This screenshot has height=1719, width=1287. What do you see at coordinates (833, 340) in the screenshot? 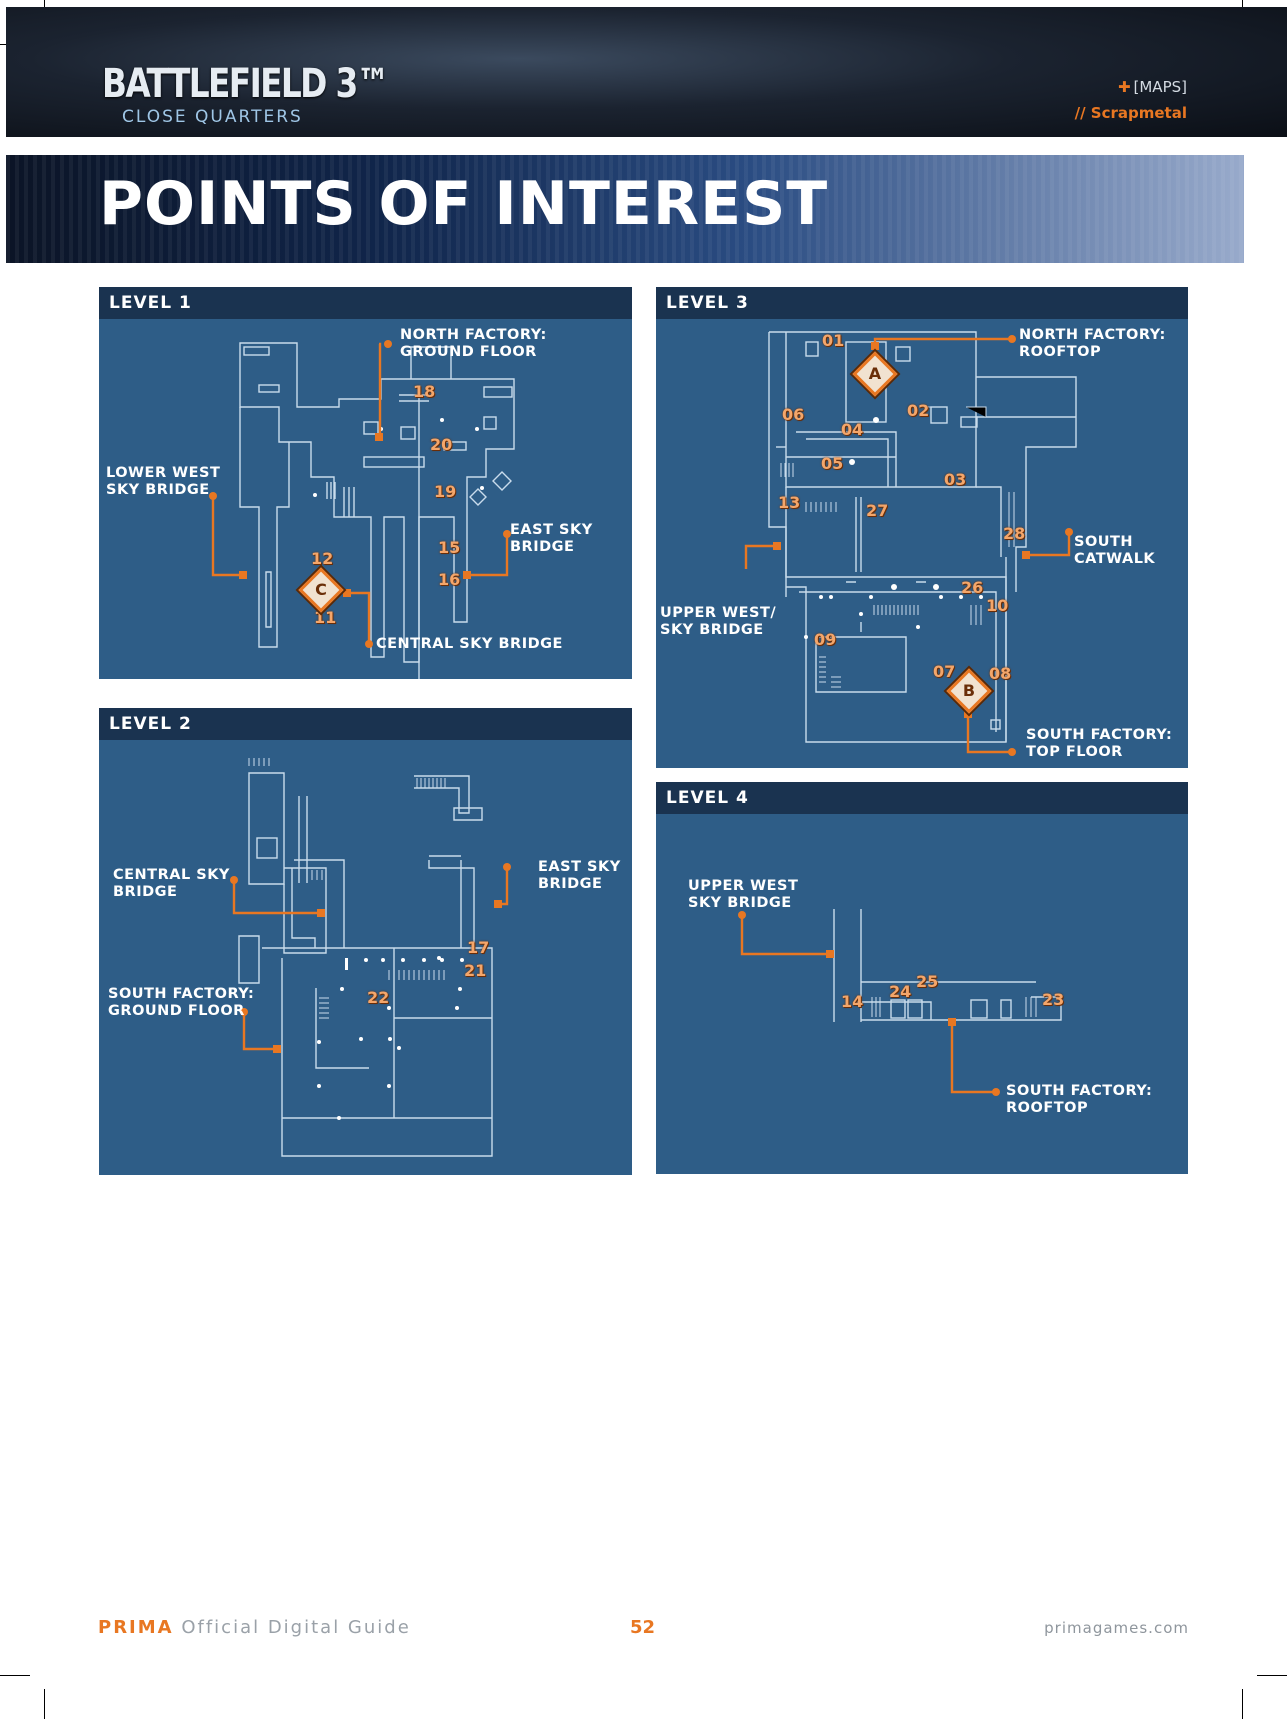
I see `poi-number: 01` at bounding box center [833, 340].